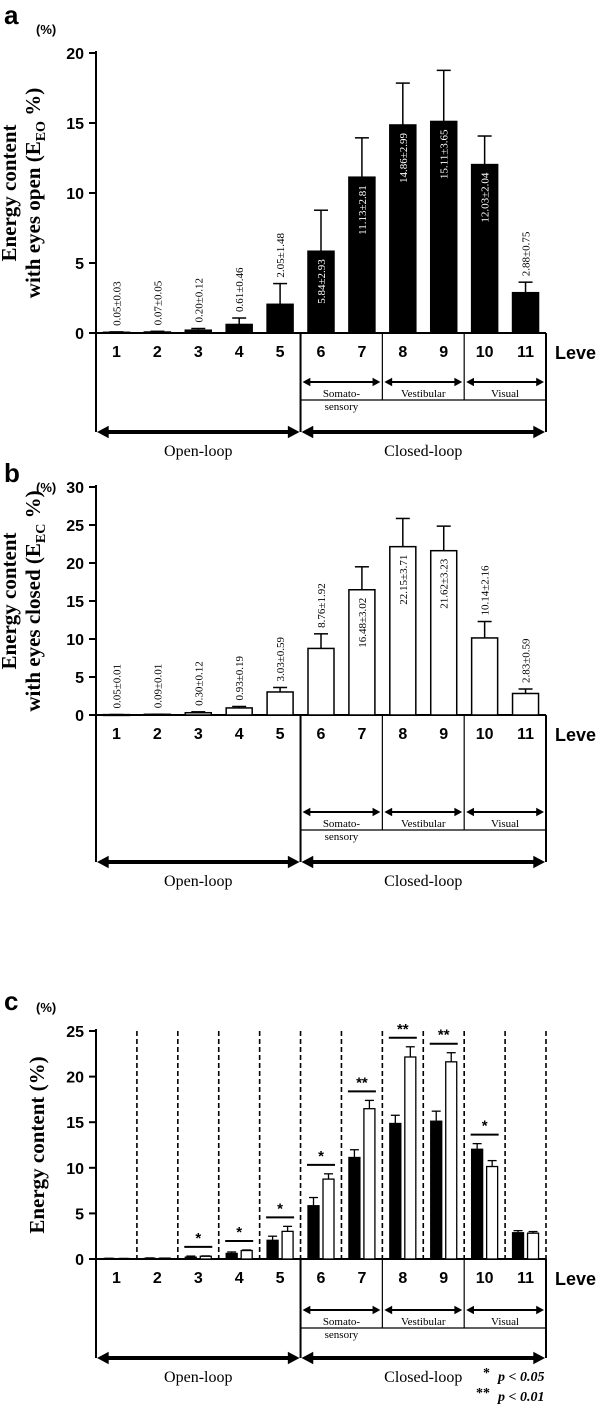  What do you see at coordinates (33, 219) in the screenshot?
I see `y-label-main: with eyes open (E` at bounding box center [33, 219].